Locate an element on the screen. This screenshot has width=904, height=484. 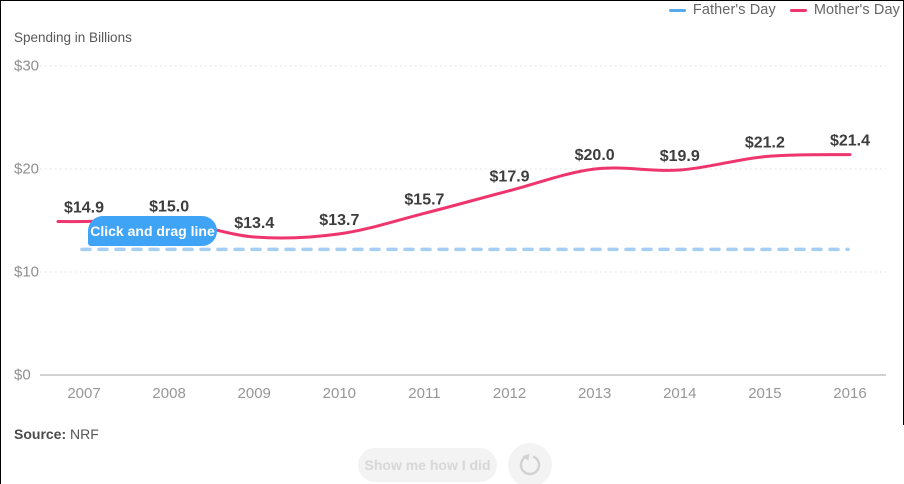
drag-instruction-tooltip: Click and drag line is located at coordinates (152, 231).